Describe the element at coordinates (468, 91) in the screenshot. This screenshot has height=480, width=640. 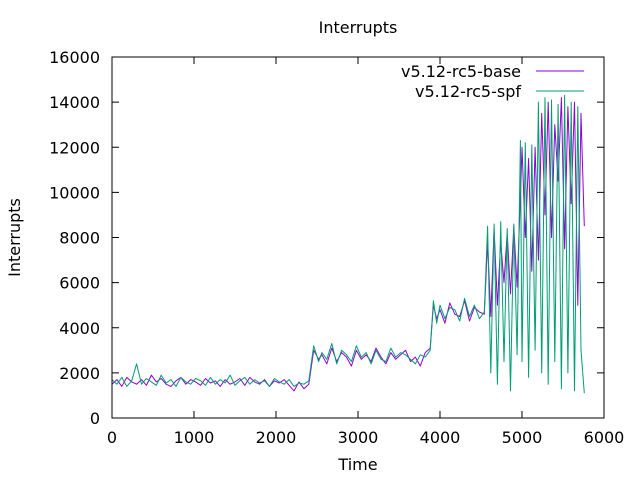
I see `legend-label-2: v5.12-rc5-spf` at that location.